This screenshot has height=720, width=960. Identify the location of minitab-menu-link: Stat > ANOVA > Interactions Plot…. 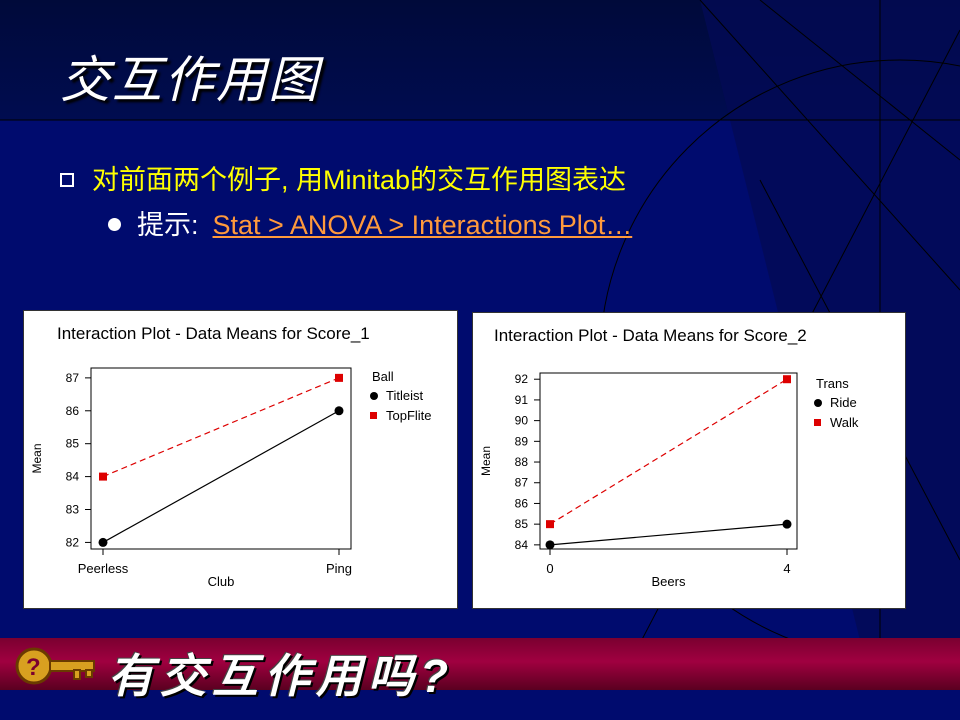
(422, 225).